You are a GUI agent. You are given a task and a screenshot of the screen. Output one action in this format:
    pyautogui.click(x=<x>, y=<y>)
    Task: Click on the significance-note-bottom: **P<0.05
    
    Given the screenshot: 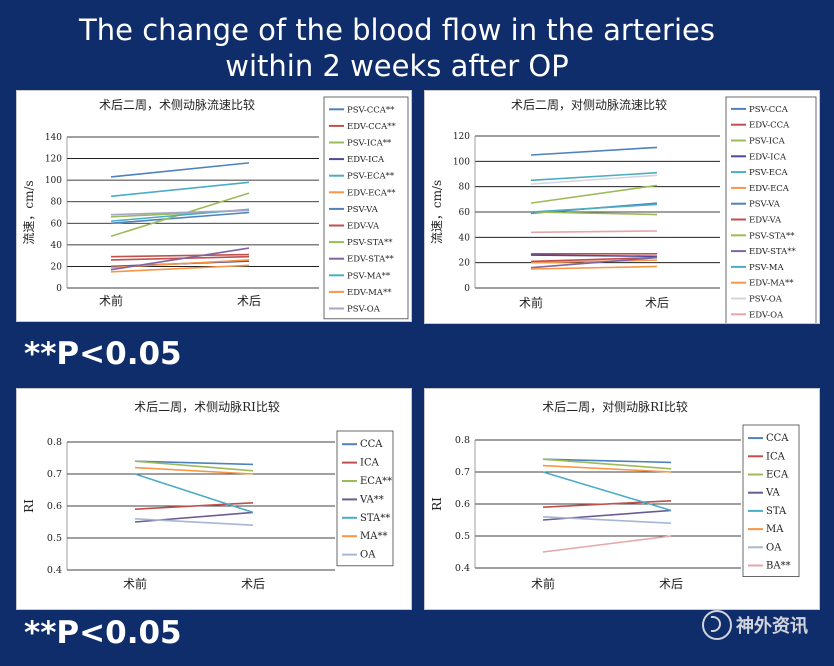 What is the action you would take?
    pyautogui.click(x=103, y=633)
    